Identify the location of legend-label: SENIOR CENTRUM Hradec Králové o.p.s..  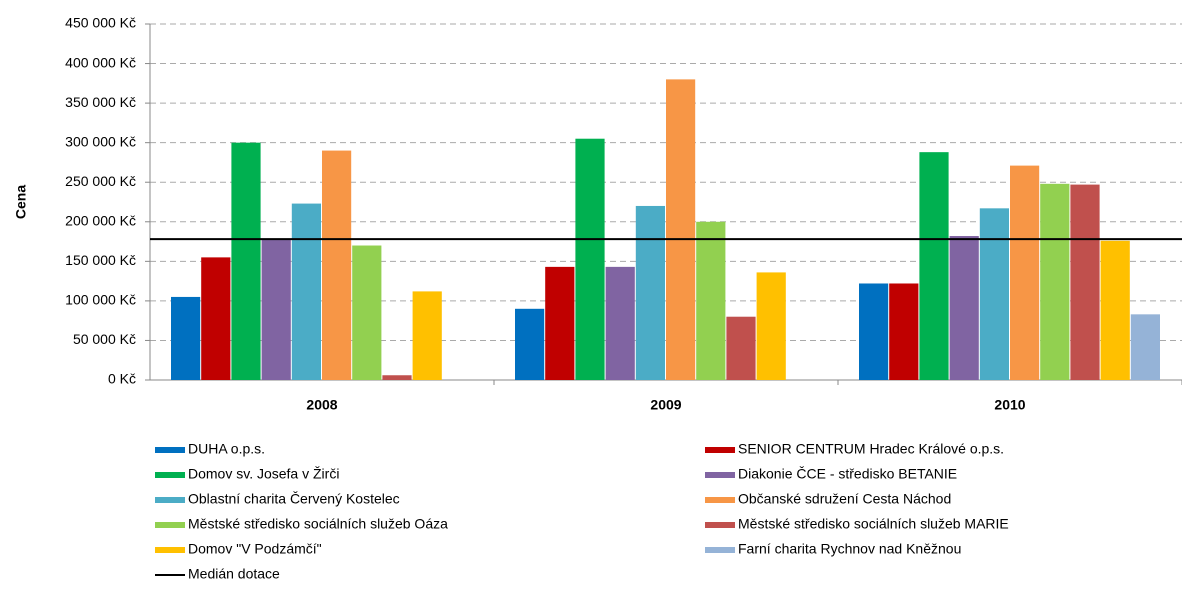
(871, 449).